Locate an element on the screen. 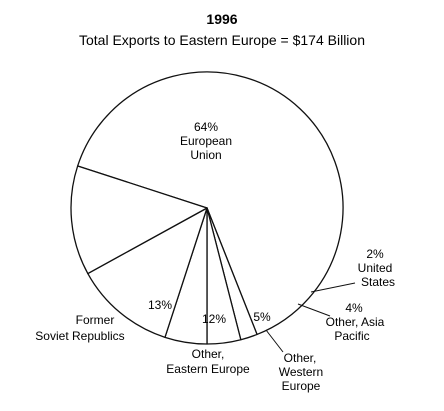 Image resolution: width=444 pixels, height=411 pixels. slice-label-western-europe-line2: Western is located at coordinates (301, 372).